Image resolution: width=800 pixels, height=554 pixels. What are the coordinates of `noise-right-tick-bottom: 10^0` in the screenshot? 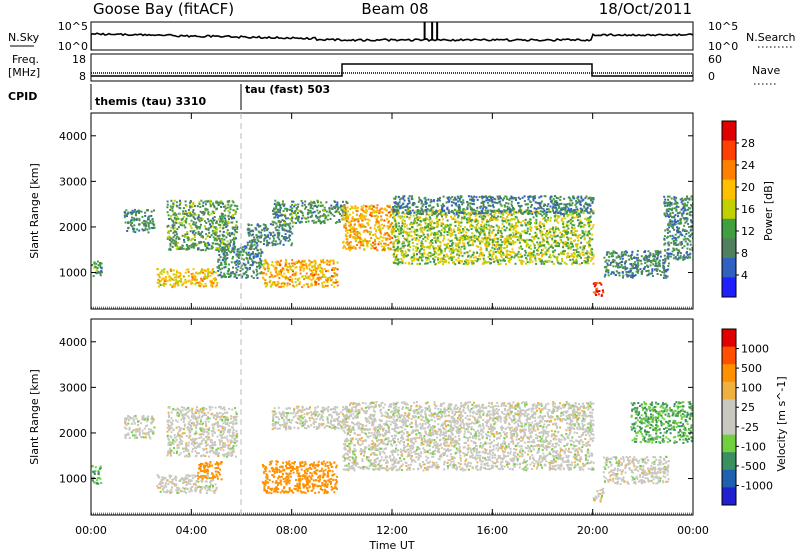 It's located at (723, 46).